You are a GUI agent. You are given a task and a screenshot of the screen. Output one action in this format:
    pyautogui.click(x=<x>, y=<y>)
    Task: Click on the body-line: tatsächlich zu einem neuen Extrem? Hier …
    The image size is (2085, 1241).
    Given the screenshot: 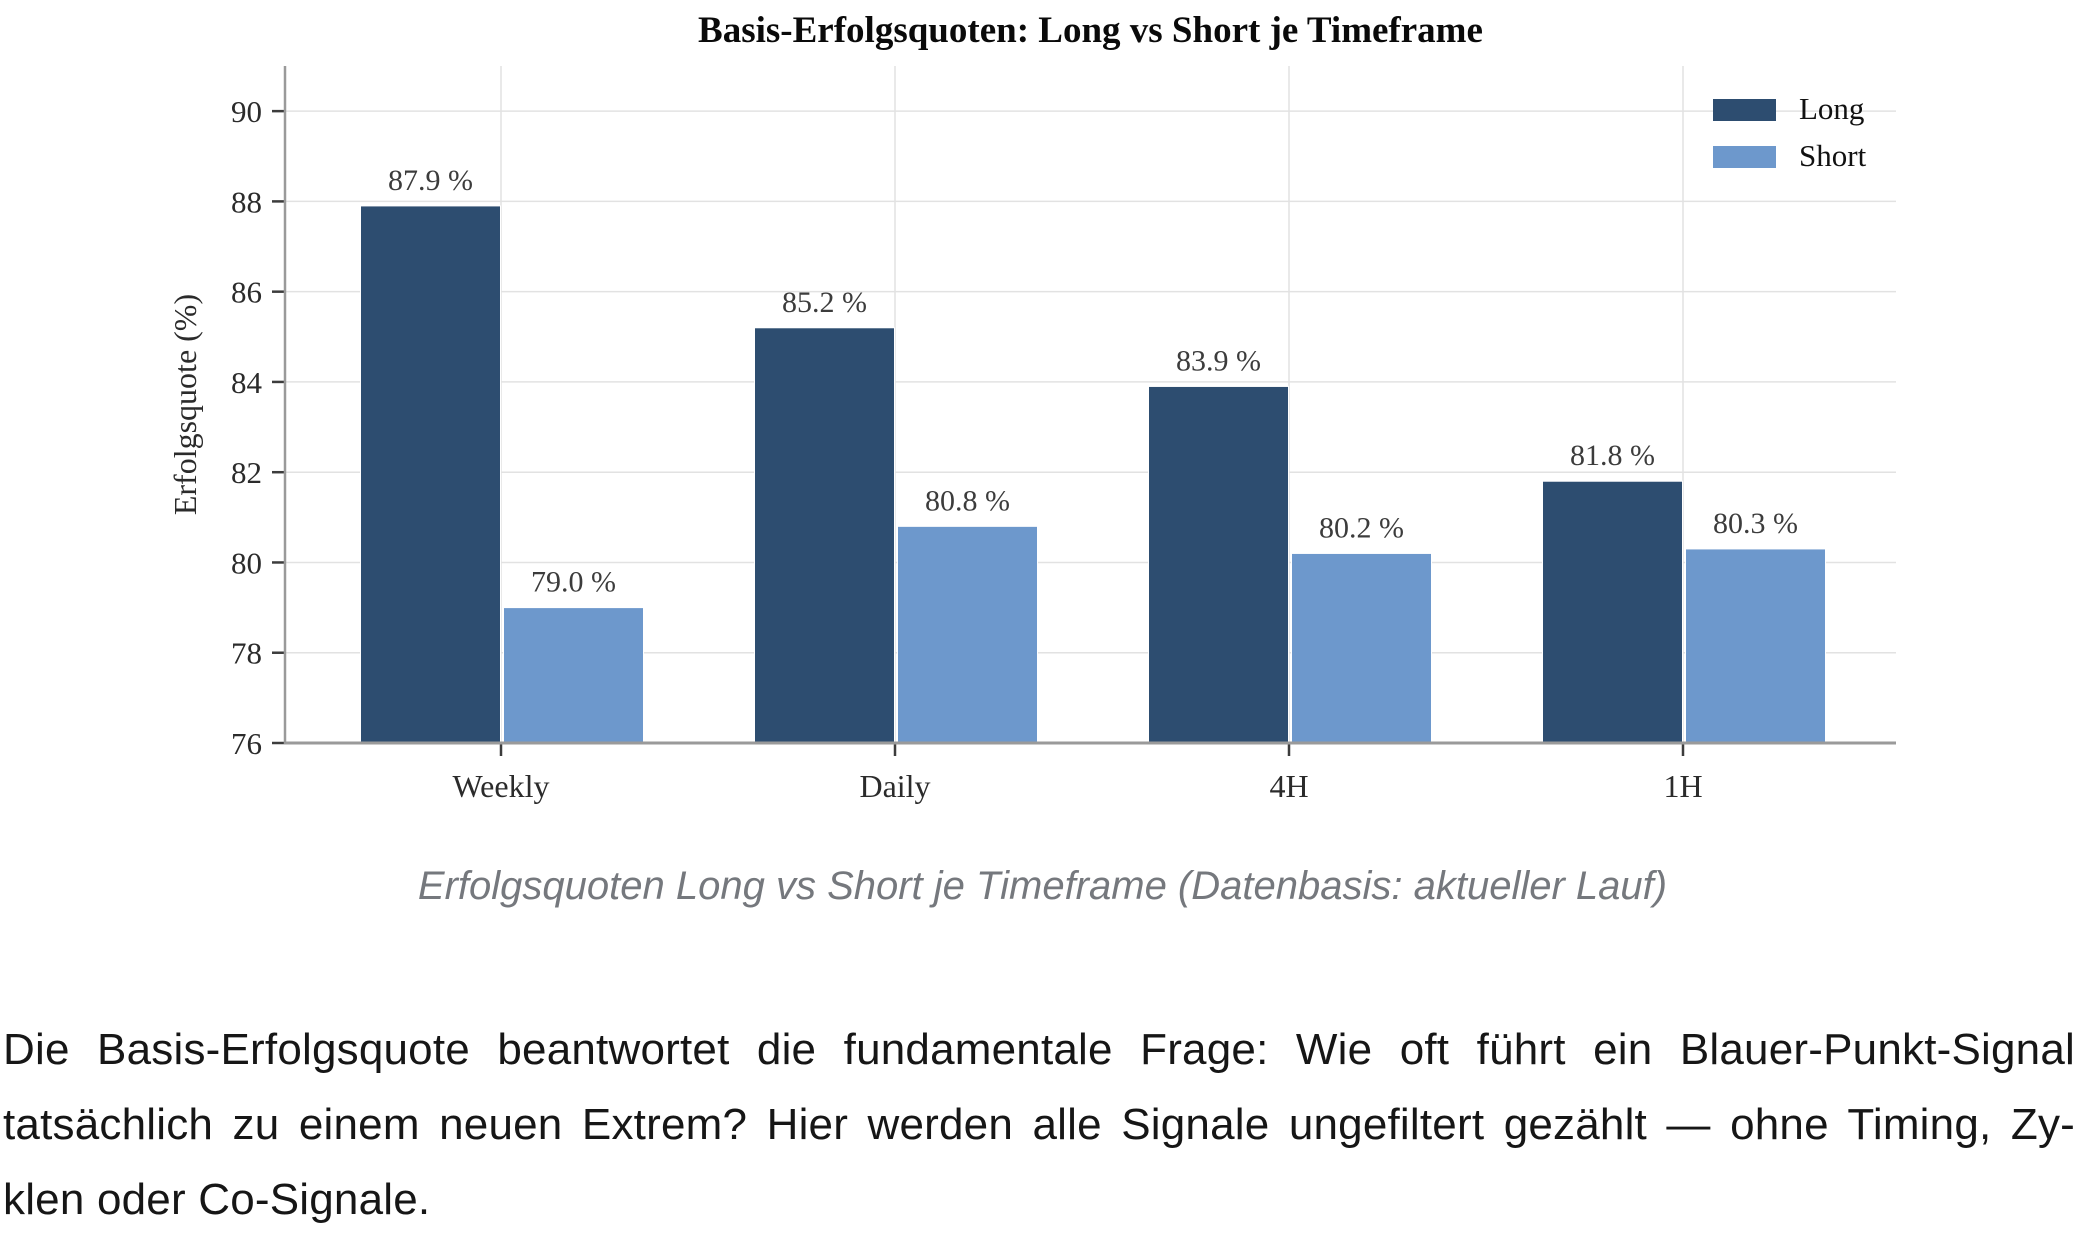 What is the action you would take?
    pyautogui.click(x=1039, y=1124)
    